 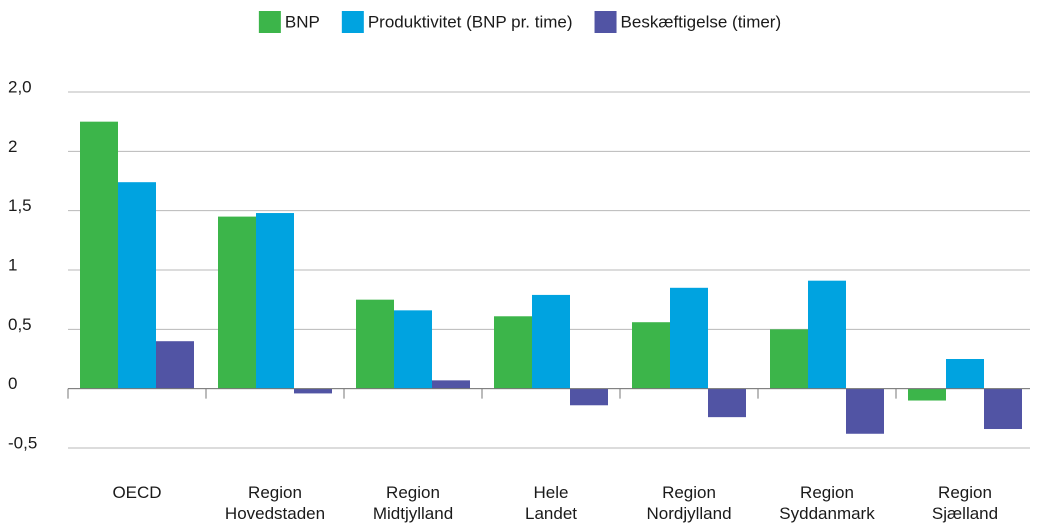 What do you see at coordinates (20, 324) in the screenshot?
I see `y-tick-label: 0,5` at bounding box center [20, 324].